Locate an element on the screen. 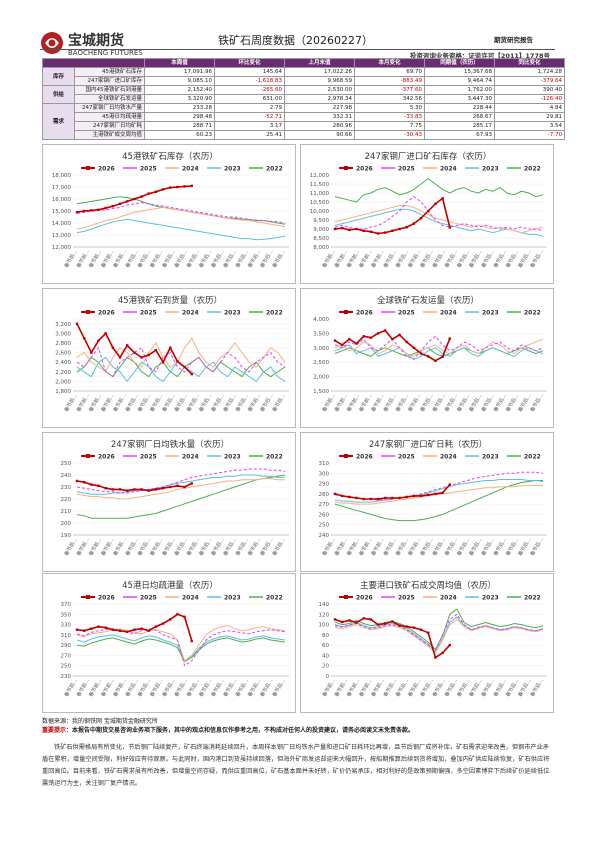 The height and width of the screenshot is (842, 595). y-tick-label: 3,500 is located at coordinates (321, 334).